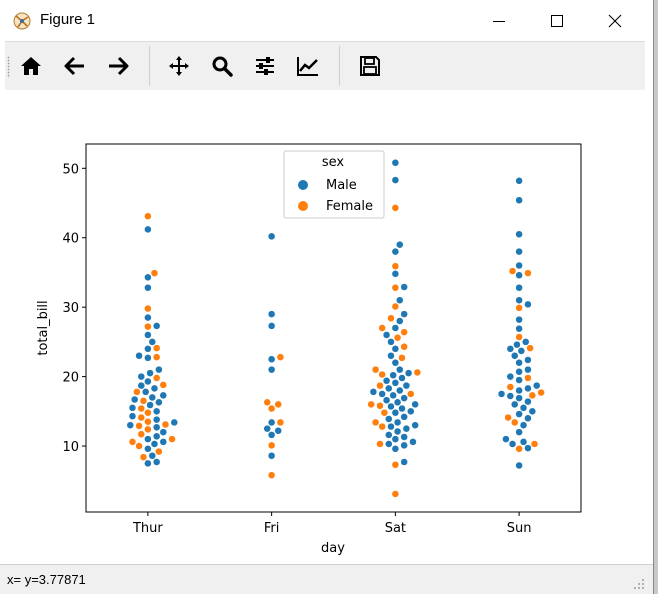 Image resolution: width=658 pixels, height=594 pixels. What do you see at coordinates (8, 67) in the screenshot?
I see `toolbar-grip` at bounding box center [8, 67].